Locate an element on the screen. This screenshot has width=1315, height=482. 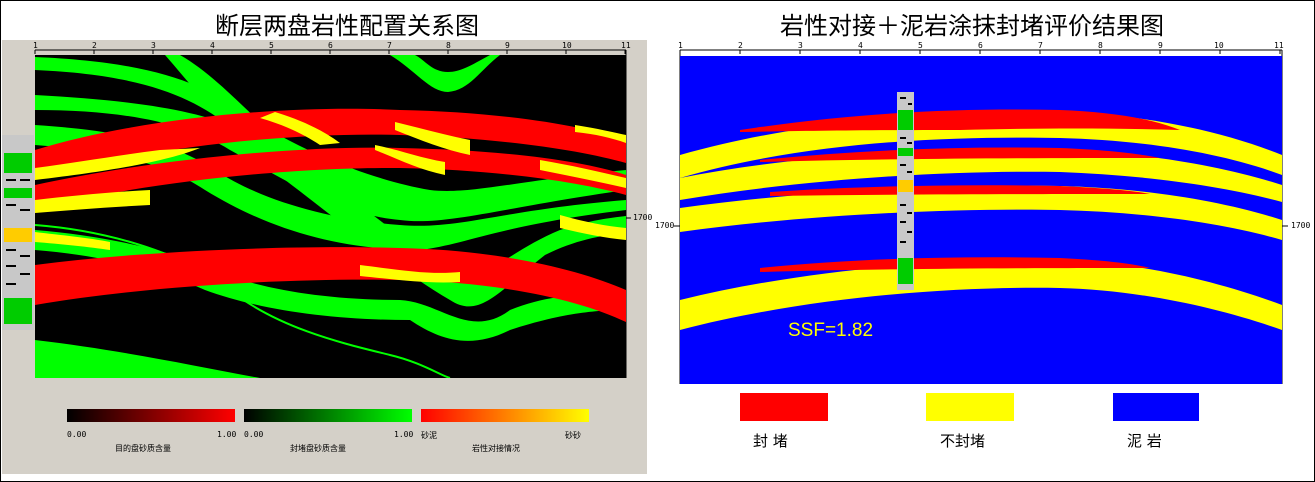
right-x-tick-label: 8 is located at coordinates (1100, 45).